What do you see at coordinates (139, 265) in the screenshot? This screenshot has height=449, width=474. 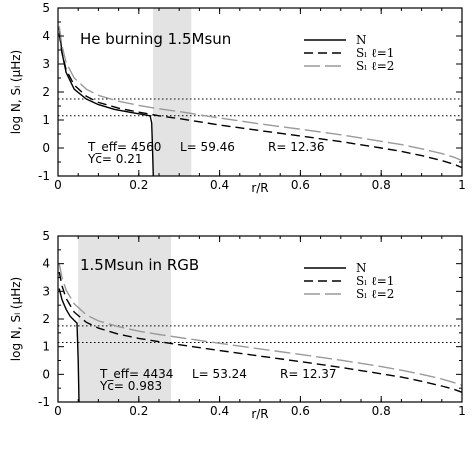 I see `panel-title: 1.5Msun in RGB` at bounding box center [139, 265].